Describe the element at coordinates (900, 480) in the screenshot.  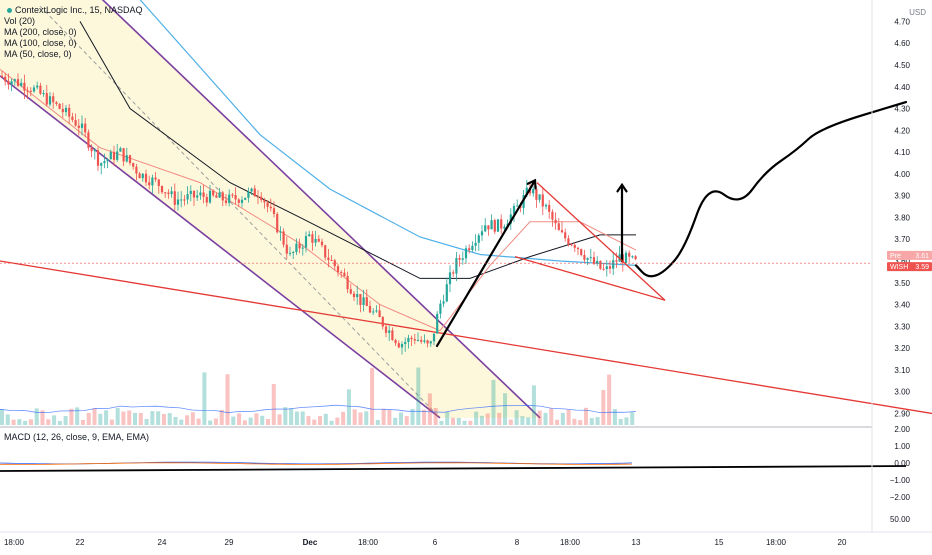
I see `macd-tick-label: −1.00` at that location.